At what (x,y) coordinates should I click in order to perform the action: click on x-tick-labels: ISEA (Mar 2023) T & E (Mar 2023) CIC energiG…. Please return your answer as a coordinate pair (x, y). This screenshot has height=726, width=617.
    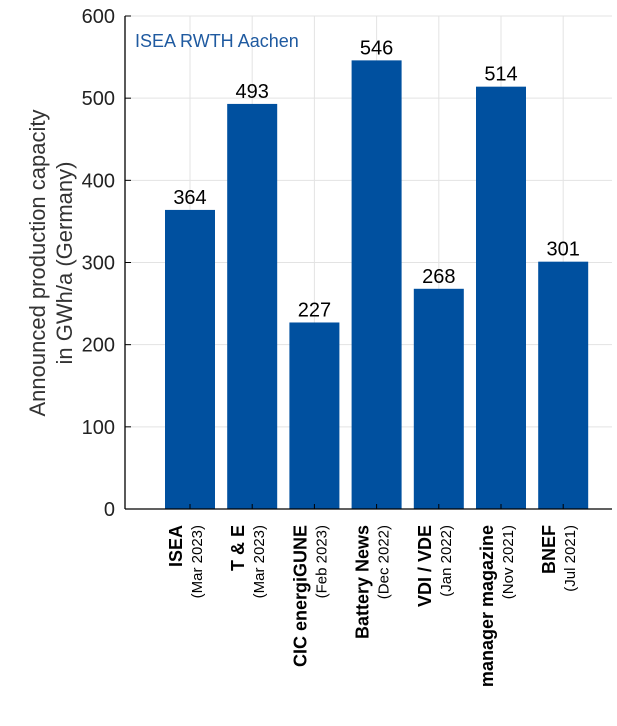
    Looking at the image, I should click on (372, 606).